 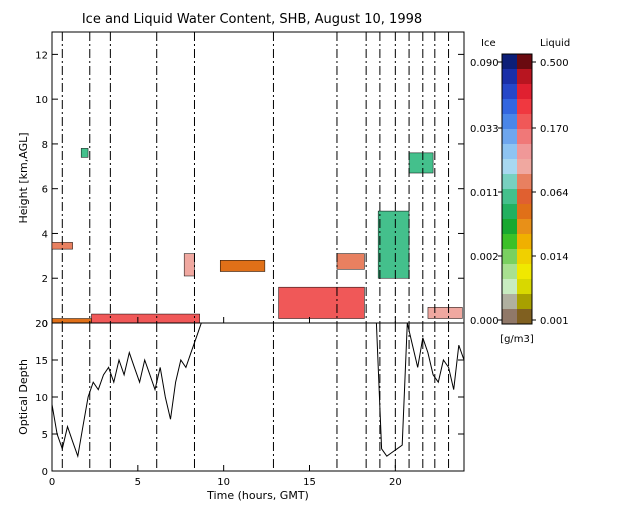 I want to click on optical-depth-ytick-label: 20, so click(x=41, y=324).